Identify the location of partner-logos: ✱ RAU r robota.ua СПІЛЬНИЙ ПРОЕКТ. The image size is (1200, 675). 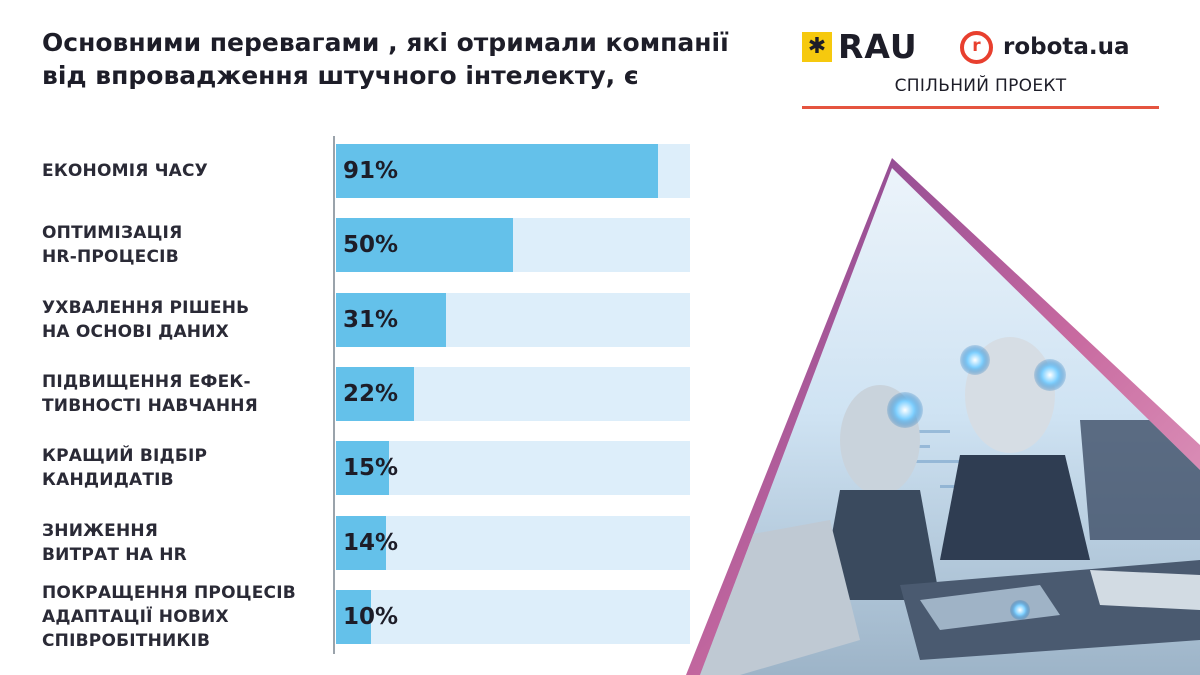
(980, 68).